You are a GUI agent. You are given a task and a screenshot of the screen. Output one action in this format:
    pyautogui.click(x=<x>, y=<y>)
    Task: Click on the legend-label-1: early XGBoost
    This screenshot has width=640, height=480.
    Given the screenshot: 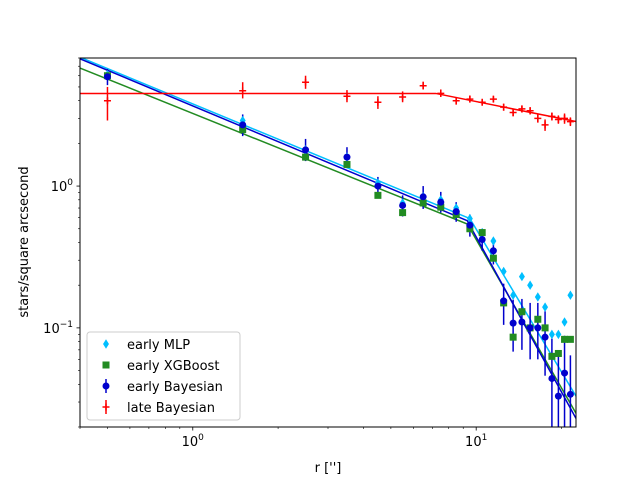 What is the action you would take?
    pyautogui.click(x=173, y=366)
    